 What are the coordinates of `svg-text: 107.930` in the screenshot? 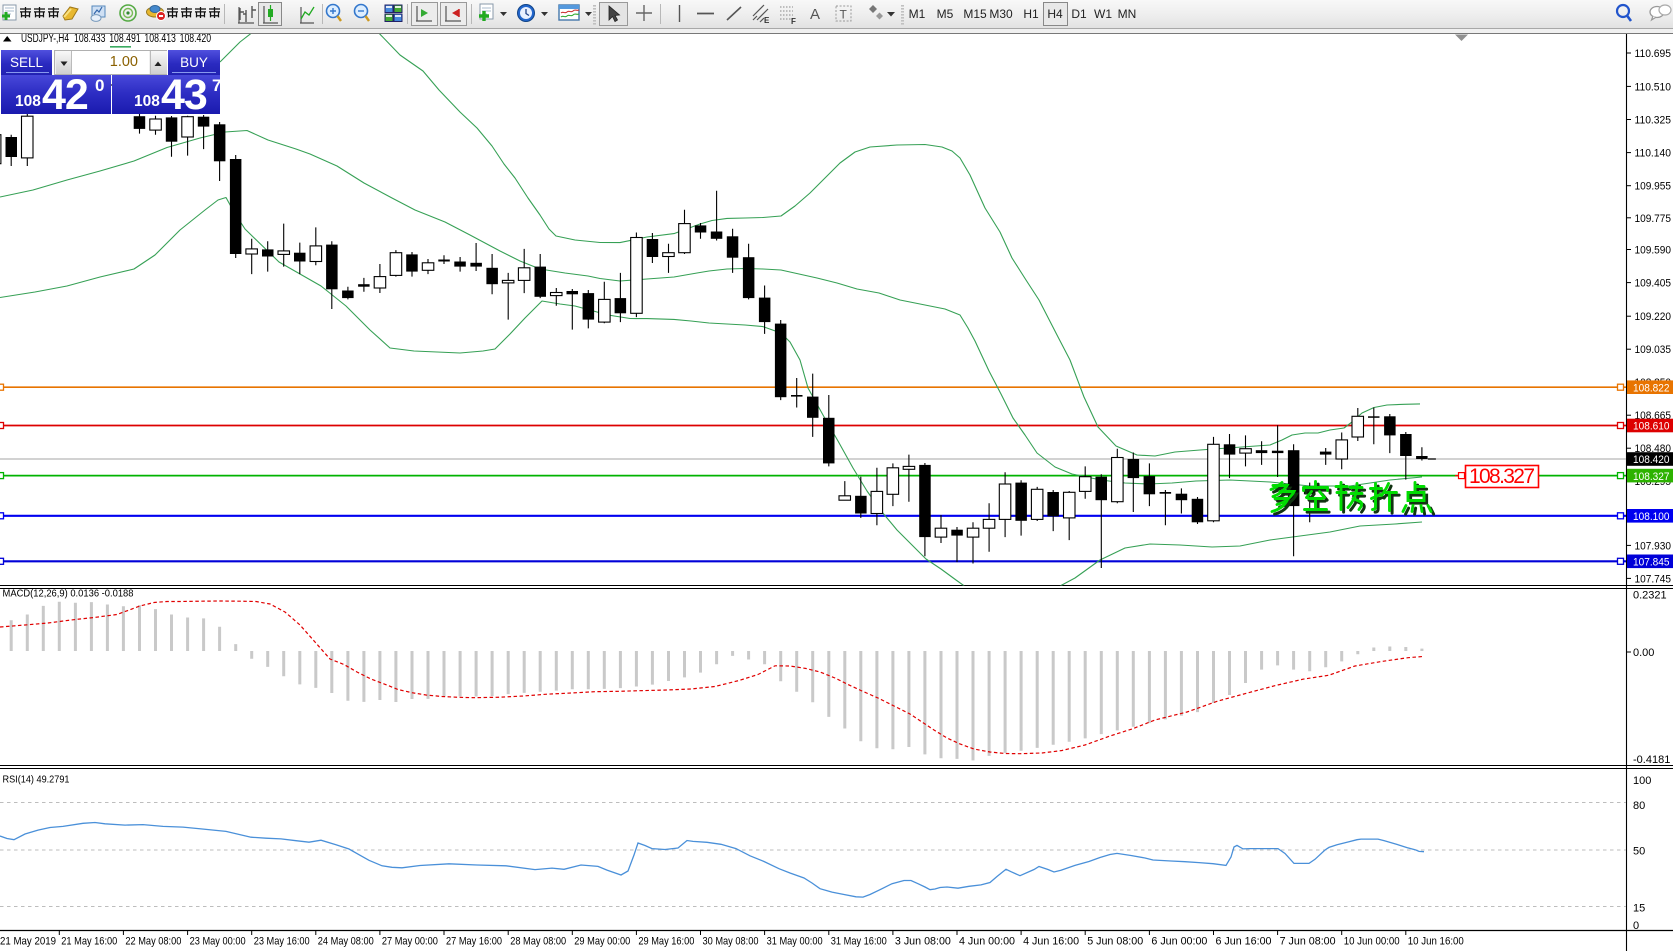 It's located at (1653, 546).